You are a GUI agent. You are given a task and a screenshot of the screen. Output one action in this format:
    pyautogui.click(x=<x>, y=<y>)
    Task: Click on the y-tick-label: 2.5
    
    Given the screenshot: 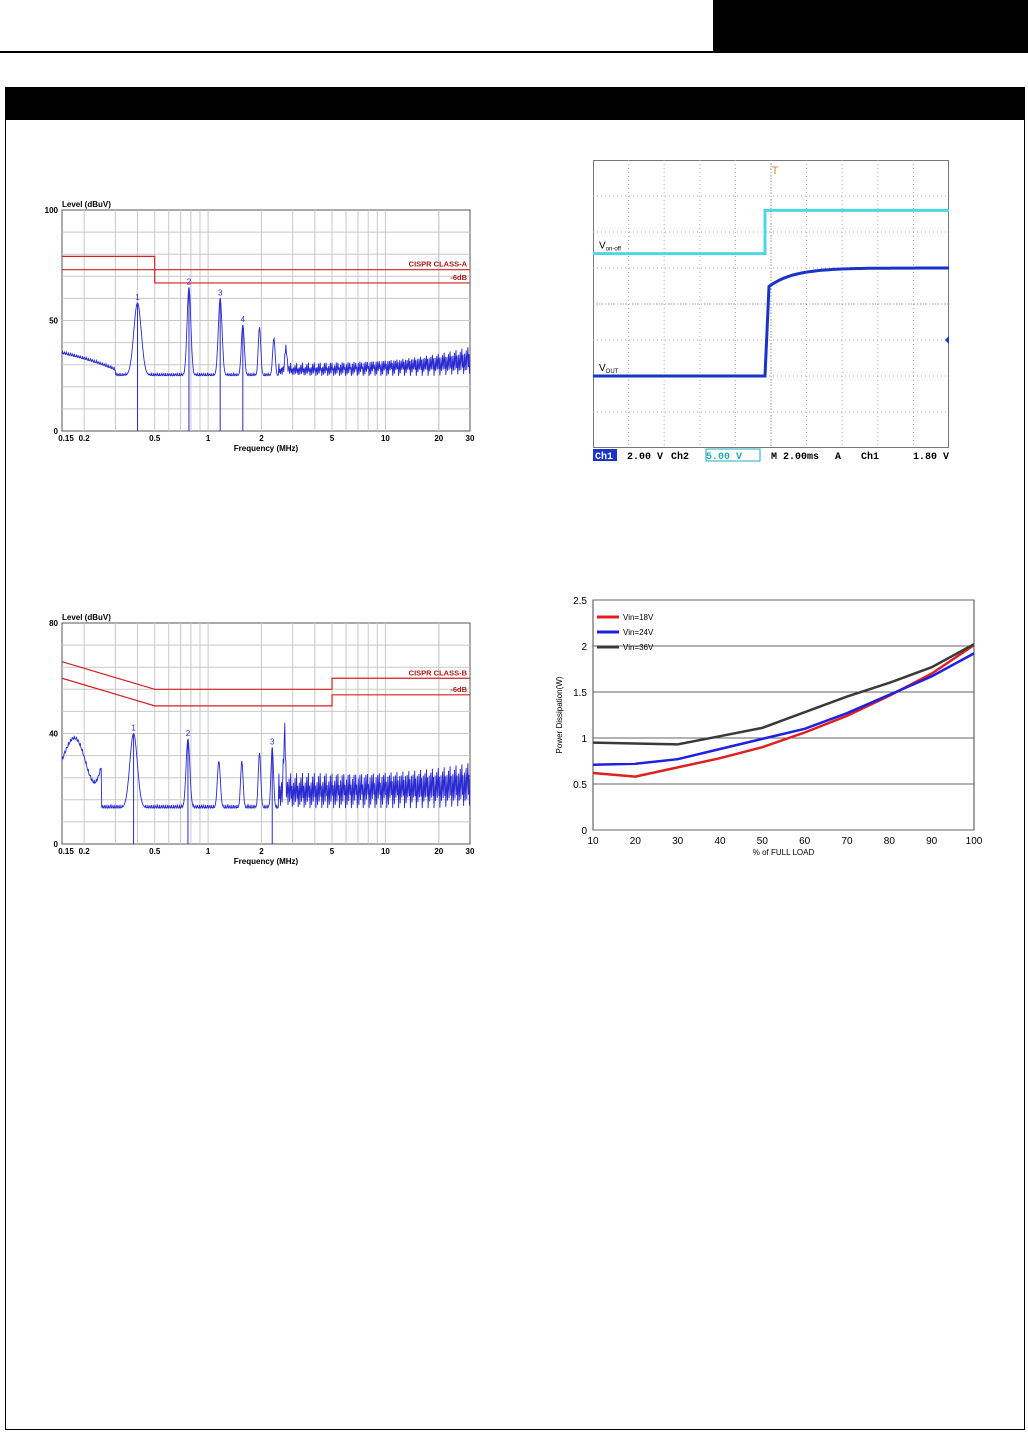 What is the action you would take?
    pyautogui.click(x=580, y=601)
    